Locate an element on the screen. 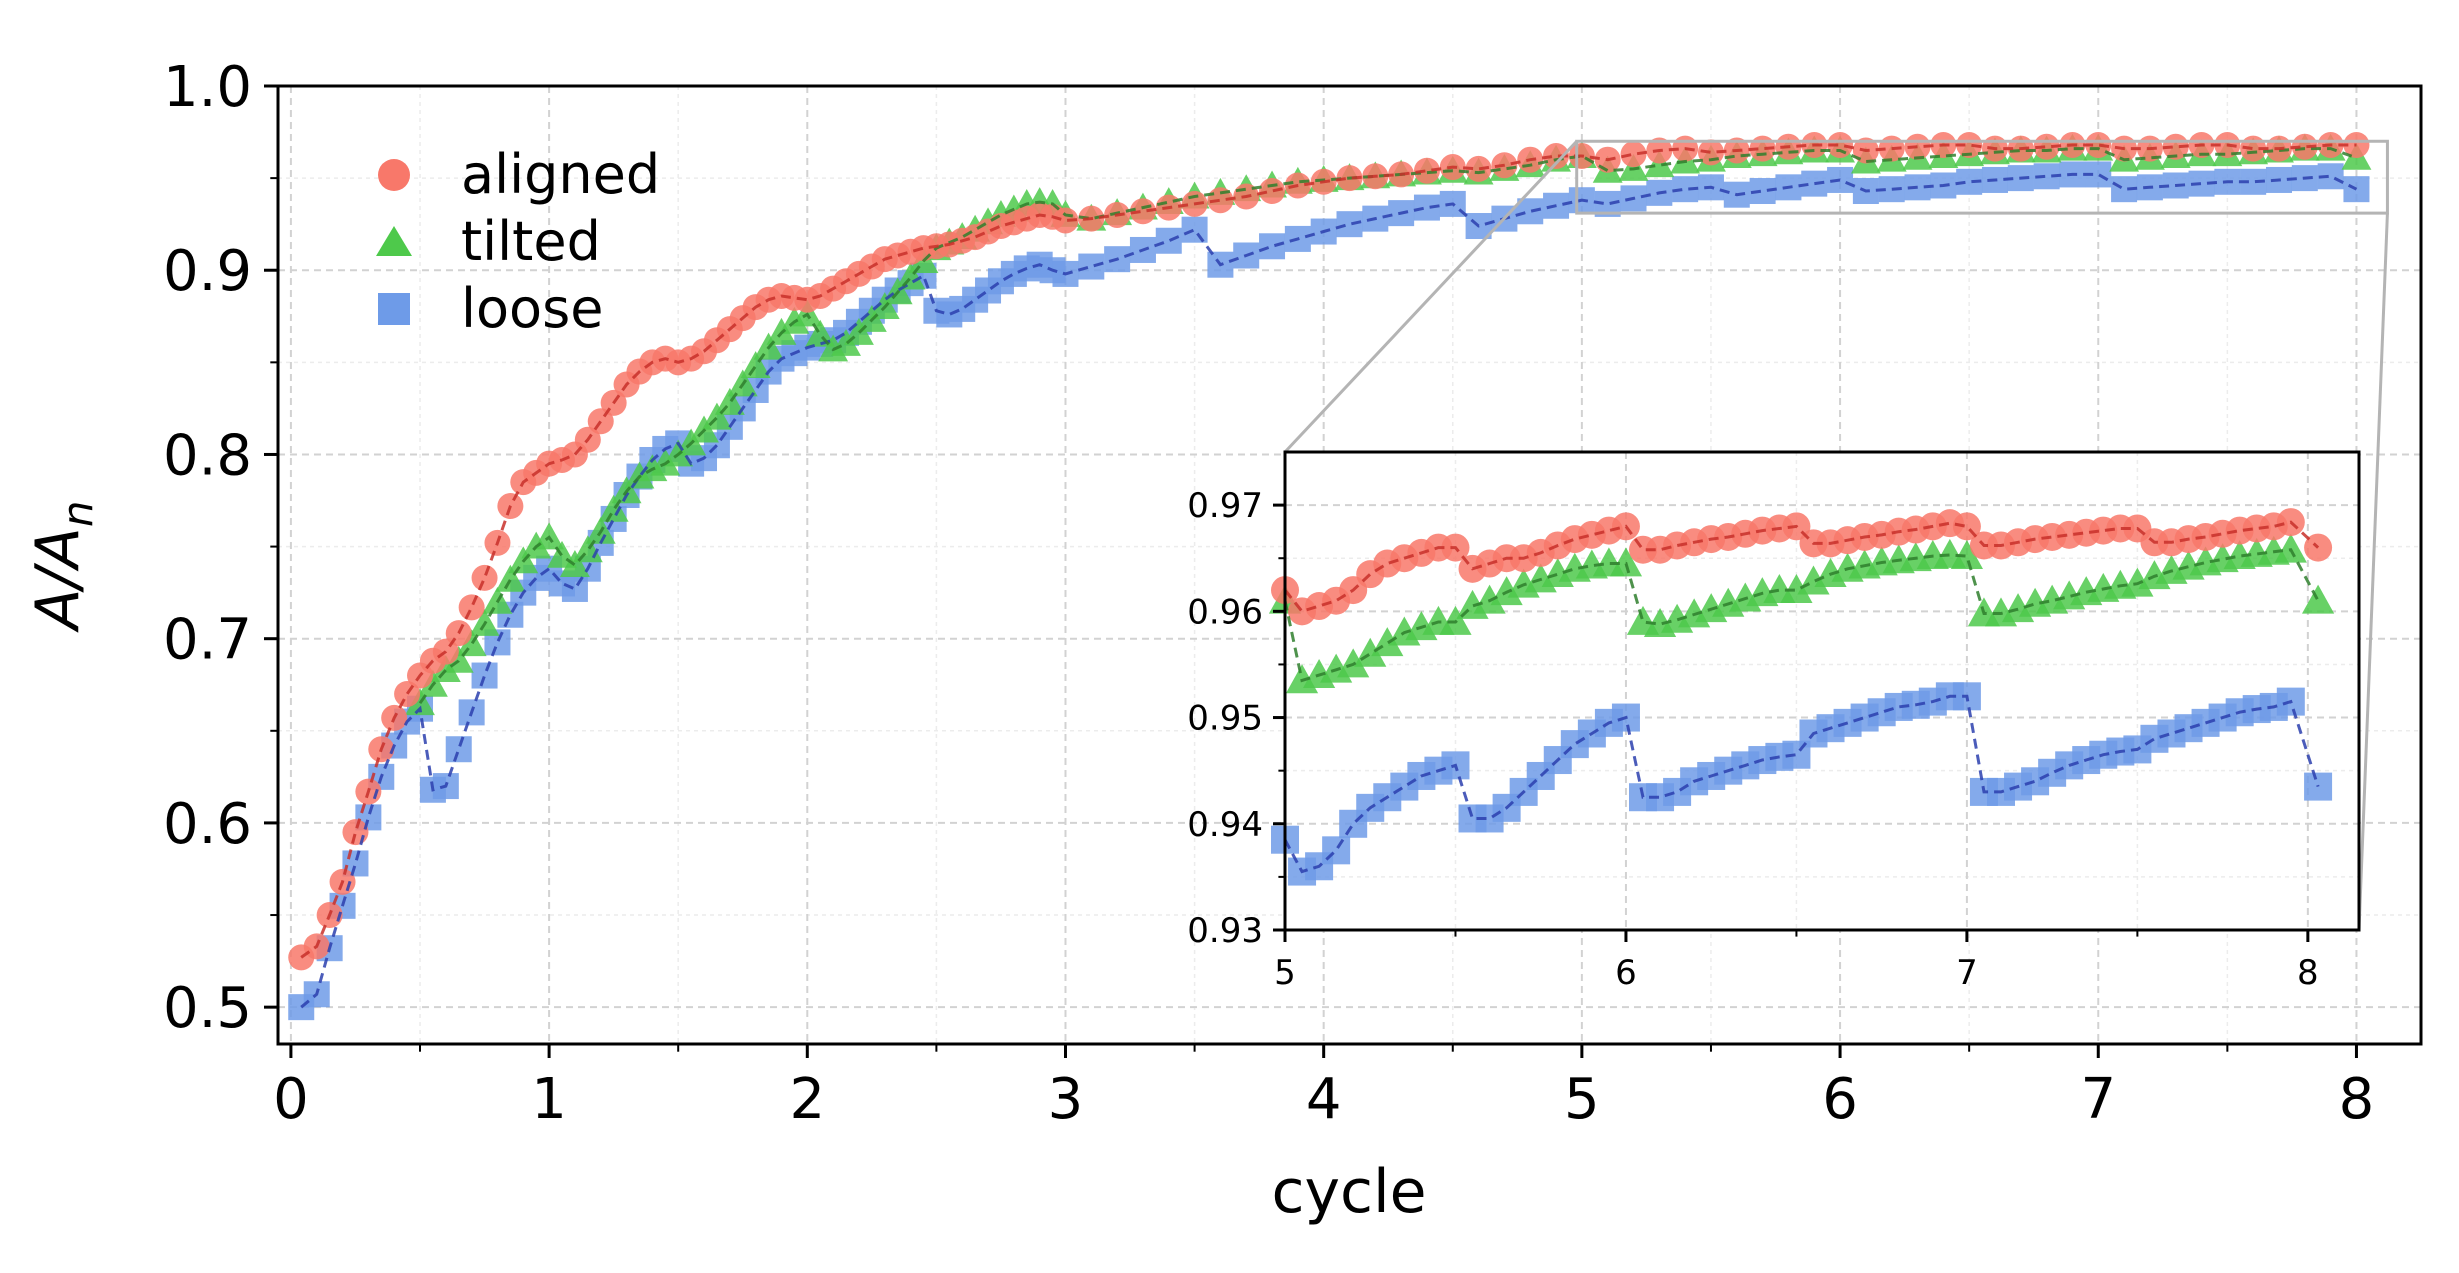 Image resolution: width=2459 pixels, height=1273 pixels. legend-marker-tilted is located at coordinates (394, 241).